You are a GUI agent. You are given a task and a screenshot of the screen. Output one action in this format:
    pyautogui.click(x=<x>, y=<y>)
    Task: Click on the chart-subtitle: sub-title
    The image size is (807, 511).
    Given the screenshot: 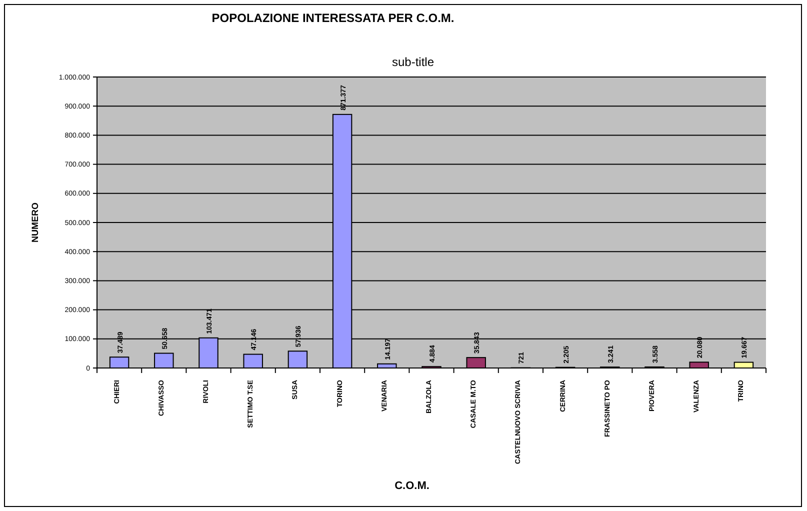 What is the action you would take?
    pyautogui.click(x=413, y=62)
    